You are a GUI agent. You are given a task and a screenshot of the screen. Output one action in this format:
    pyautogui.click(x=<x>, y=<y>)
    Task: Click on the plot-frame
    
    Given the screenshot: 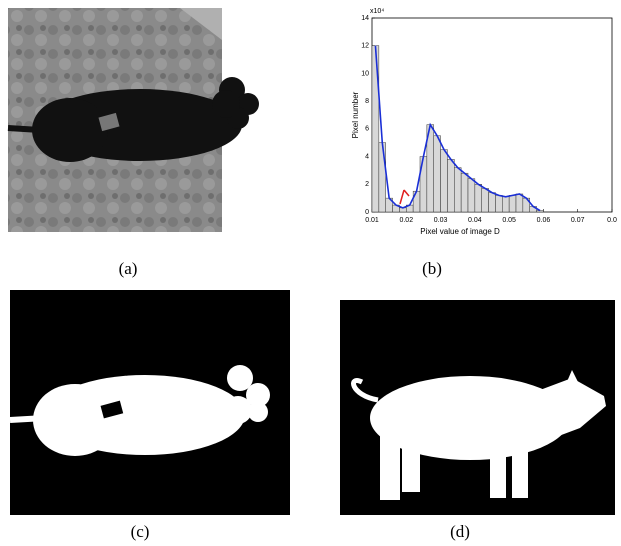 What is the action you would take?
    pyautogui.click(x=492, y=115)
    